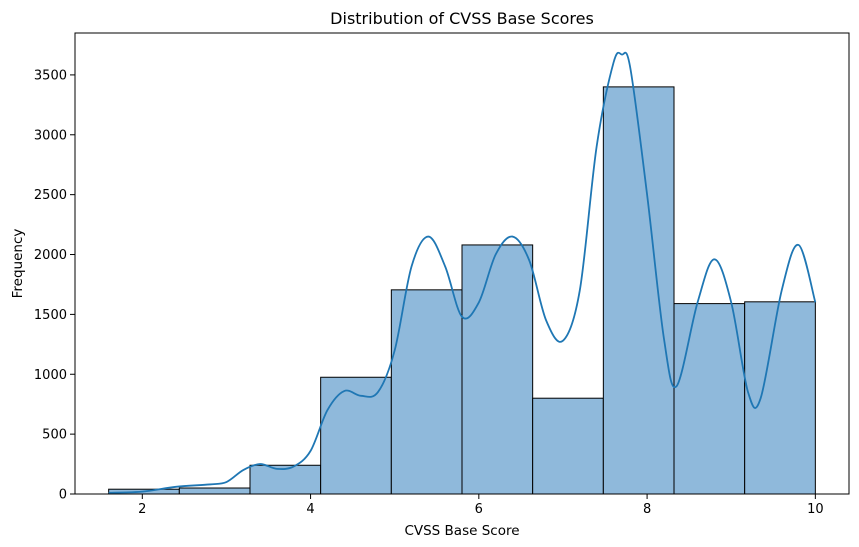 This screenshot has height=547, width=859. What do you see at coordinates (479, 509) in the screenshot?
I see `x-tick-label: 6` at bounding box center [479, 509].